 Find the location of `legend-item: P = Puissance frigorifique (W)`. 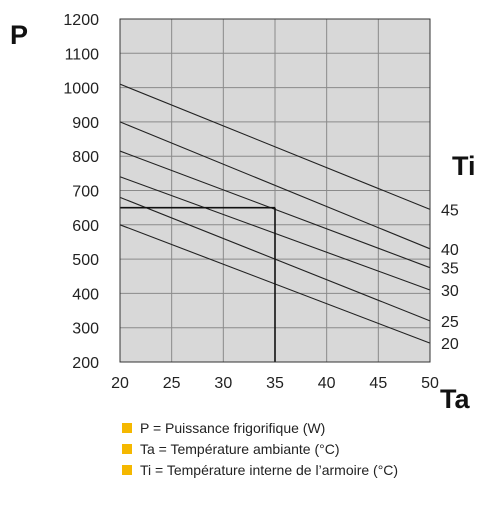

legend-item: P = Puissance frigorifique (W) is located at coordinates (260, 428).